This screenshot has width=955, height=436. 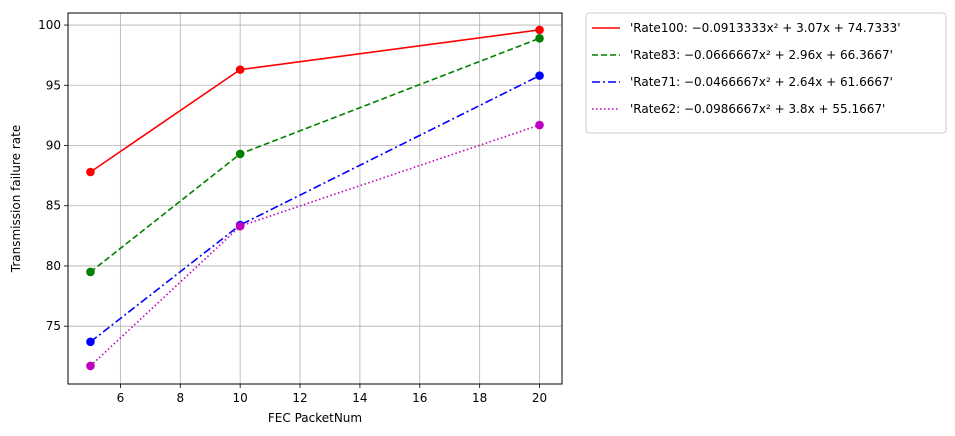 I want to click on x-tick-label: 10, so click(x=240, y=398).